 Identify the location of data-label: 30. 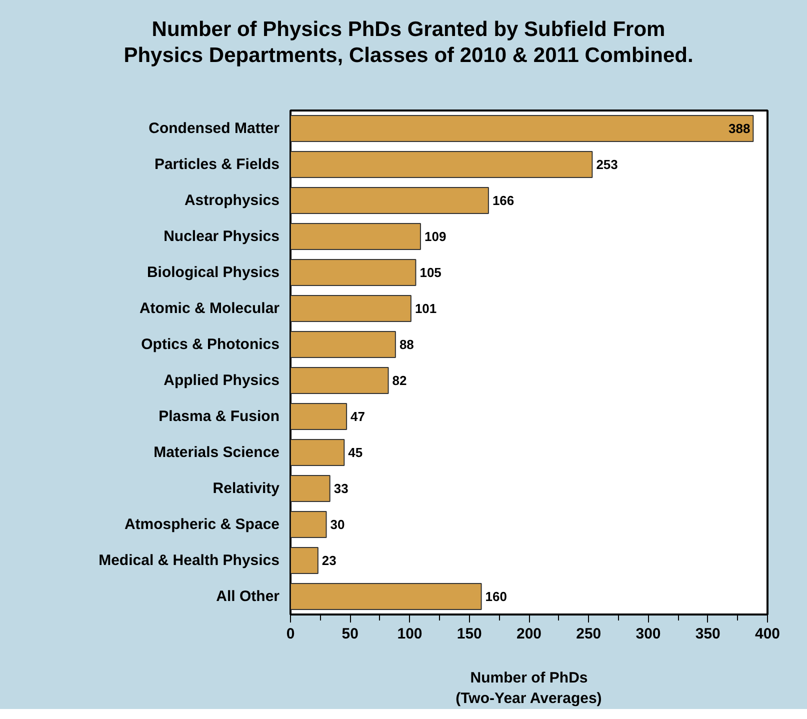
(337, 524).